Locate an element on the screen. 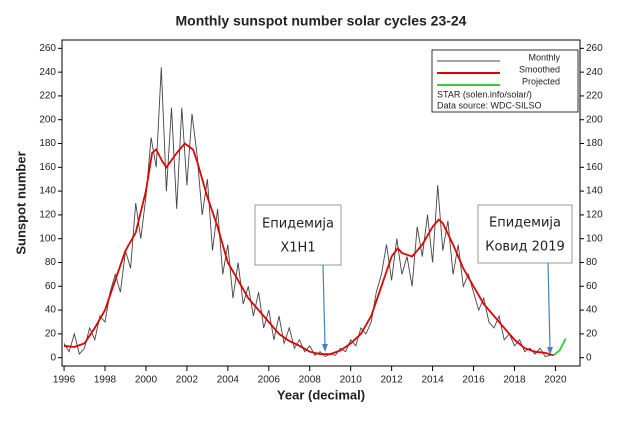  x-tick-label: 2010 is located at coordinates (351, 380).